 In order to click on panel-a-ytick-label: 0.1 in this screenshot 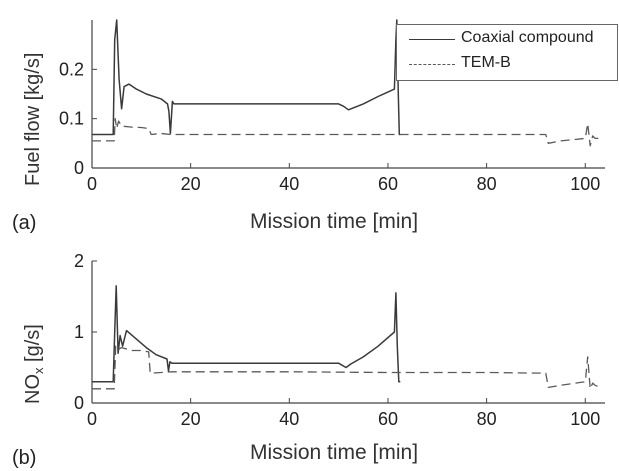, I will do `click(71, 119)`.